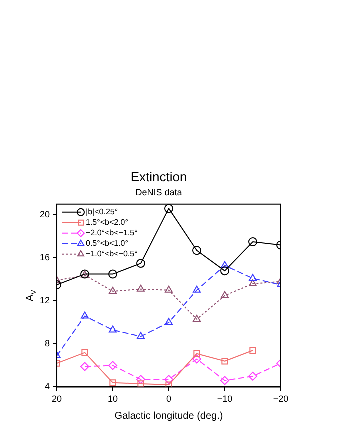 Image resolution: width=337 pixels, height=436 pixels. What do you see at coordinates (159, 192) in the screenshot?
I see `chart-subtitle: DeNIS data` at bounding box center [159, 192].